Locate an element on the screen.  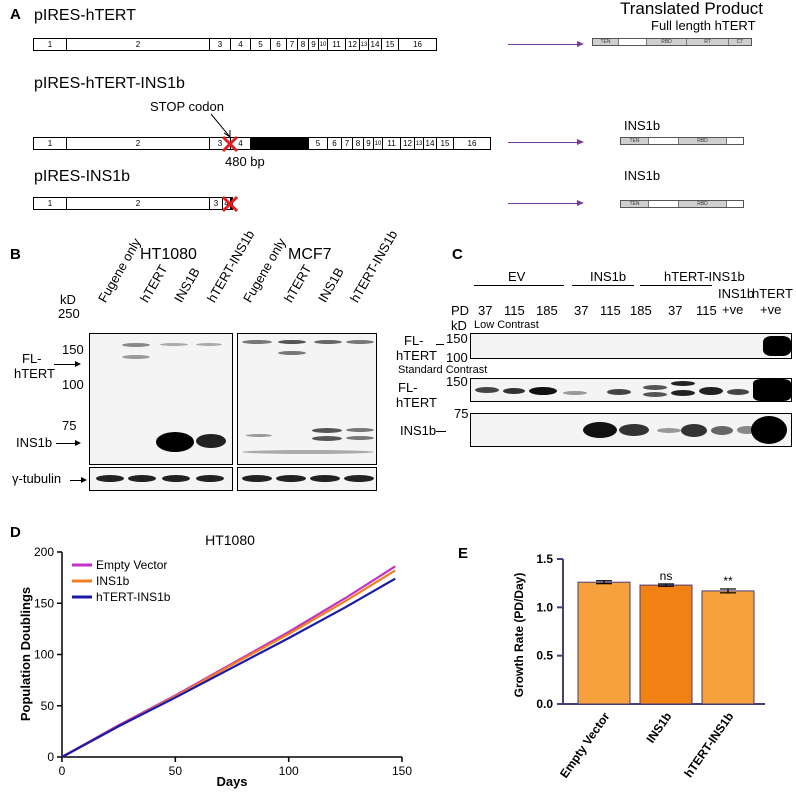
significance-label: ** is located at coordinates (728, 581).